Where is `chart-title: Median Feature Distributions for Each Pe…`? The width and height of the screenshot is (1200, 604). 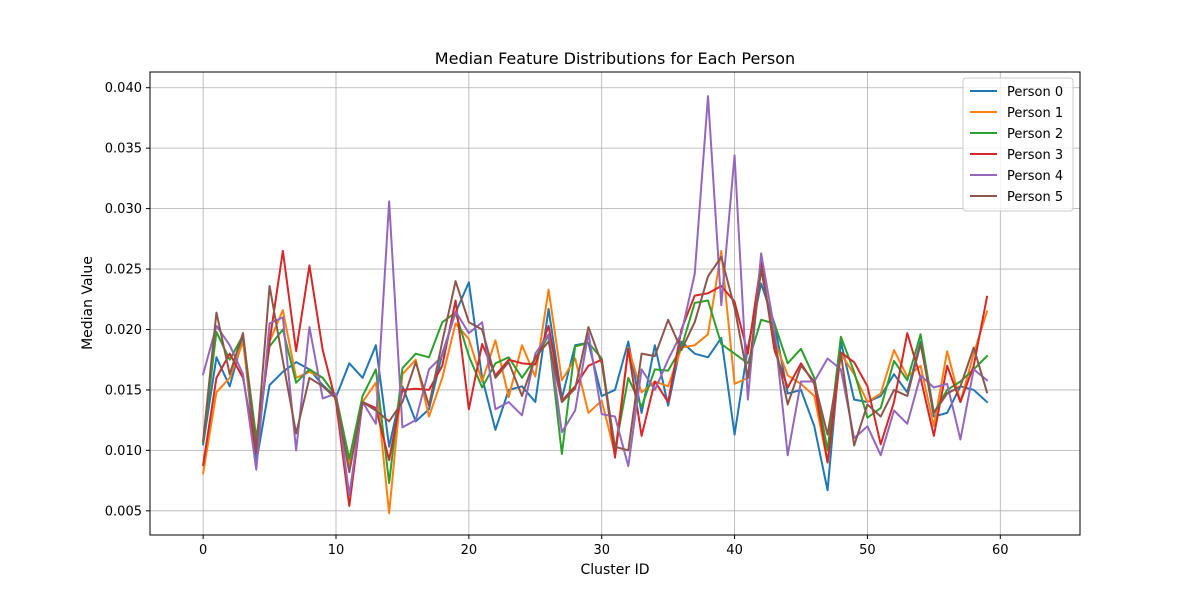 chart-title: Median Feature Distributions for Each Pe… is located at coordinates (615, 58).